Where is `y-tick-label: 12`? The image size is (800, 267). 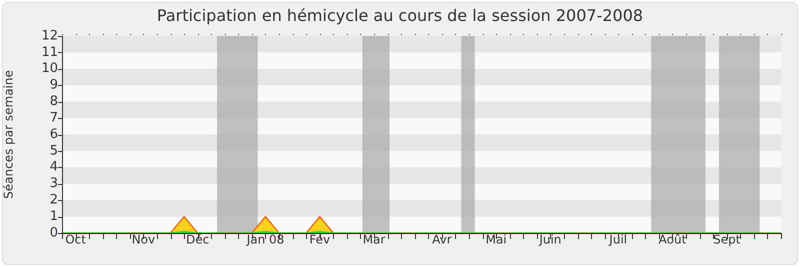 y-tick-label: 12 is located at coordinates (49, 36).